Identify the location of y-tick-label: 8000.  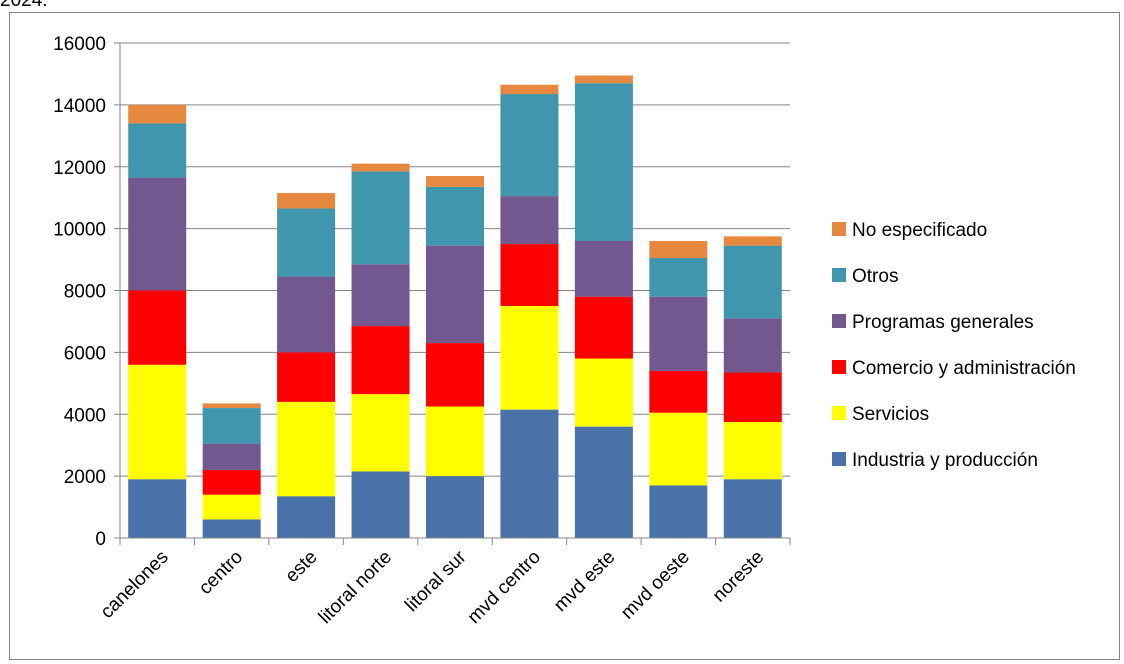
(85, 292).